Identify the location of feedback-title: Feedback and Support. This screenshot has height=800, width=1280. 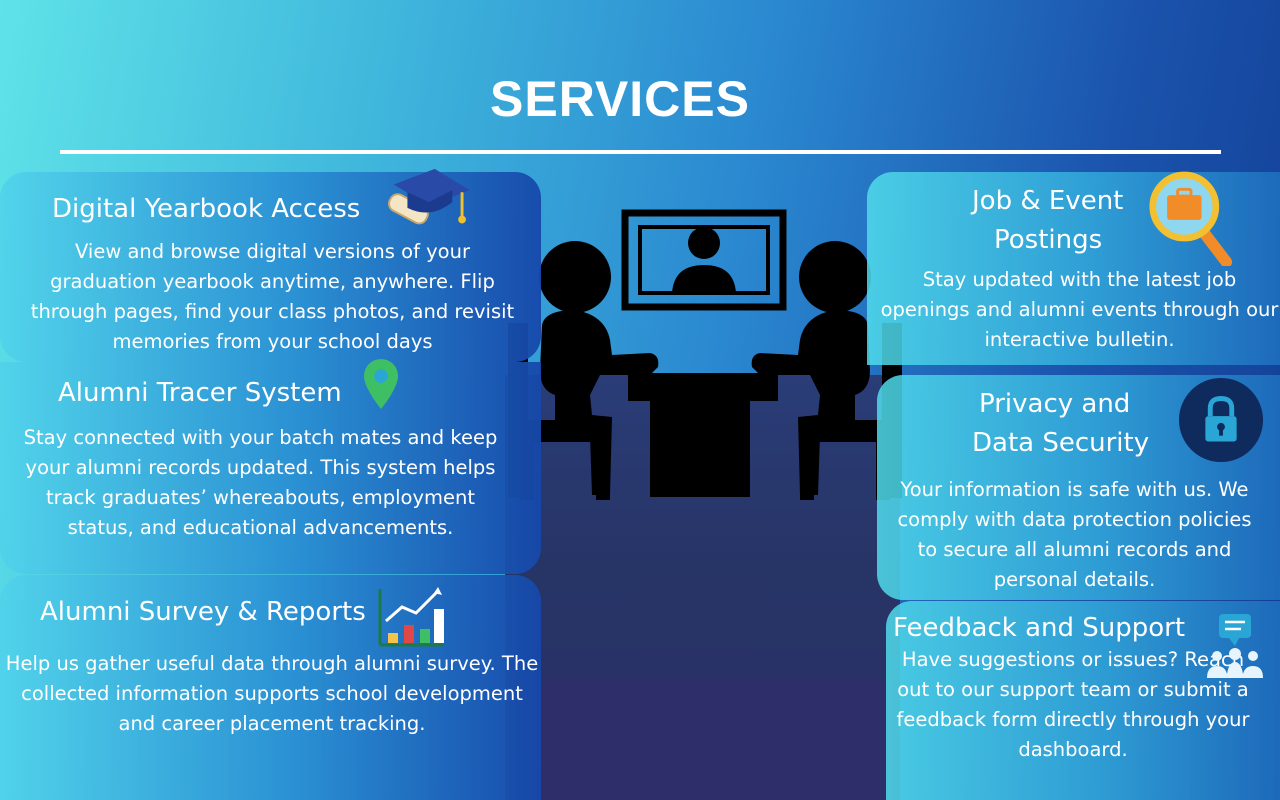
(1039, 628).